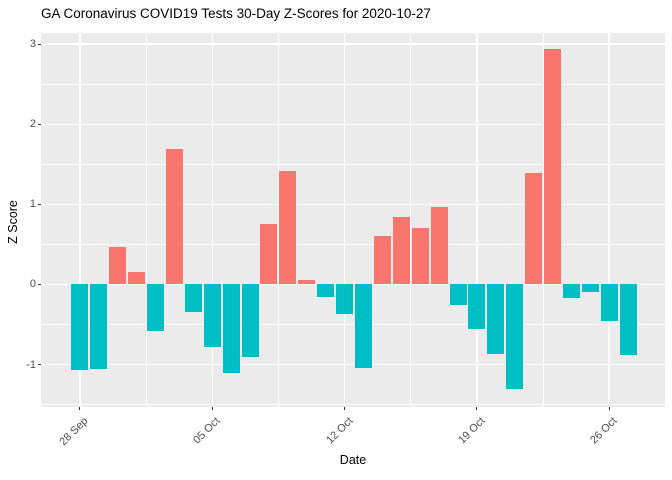 Image resolution: width=672 pixels, height=480 pixels. I want to click on y-tick-label: 2, so click(32, 124).